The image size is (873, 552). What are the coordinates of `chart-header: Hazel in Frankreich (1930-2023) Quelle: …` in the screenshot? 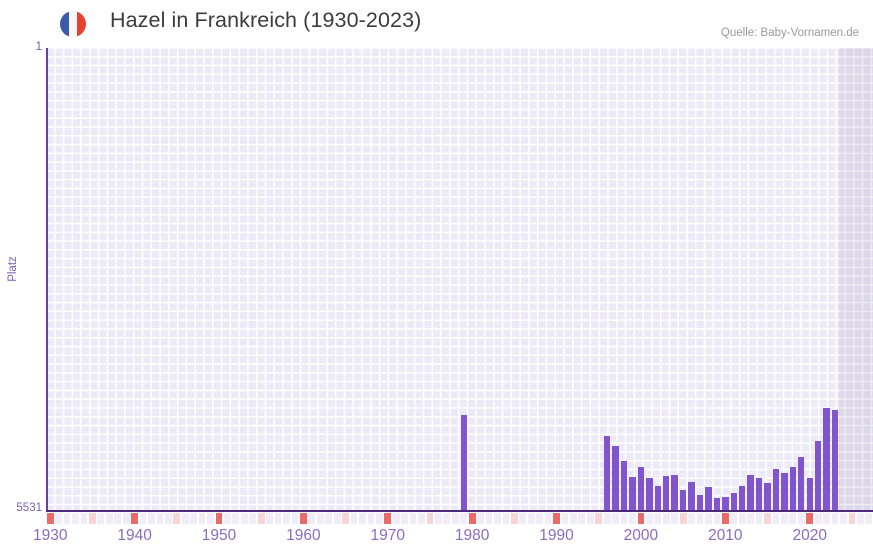 It's located at (436, 23).